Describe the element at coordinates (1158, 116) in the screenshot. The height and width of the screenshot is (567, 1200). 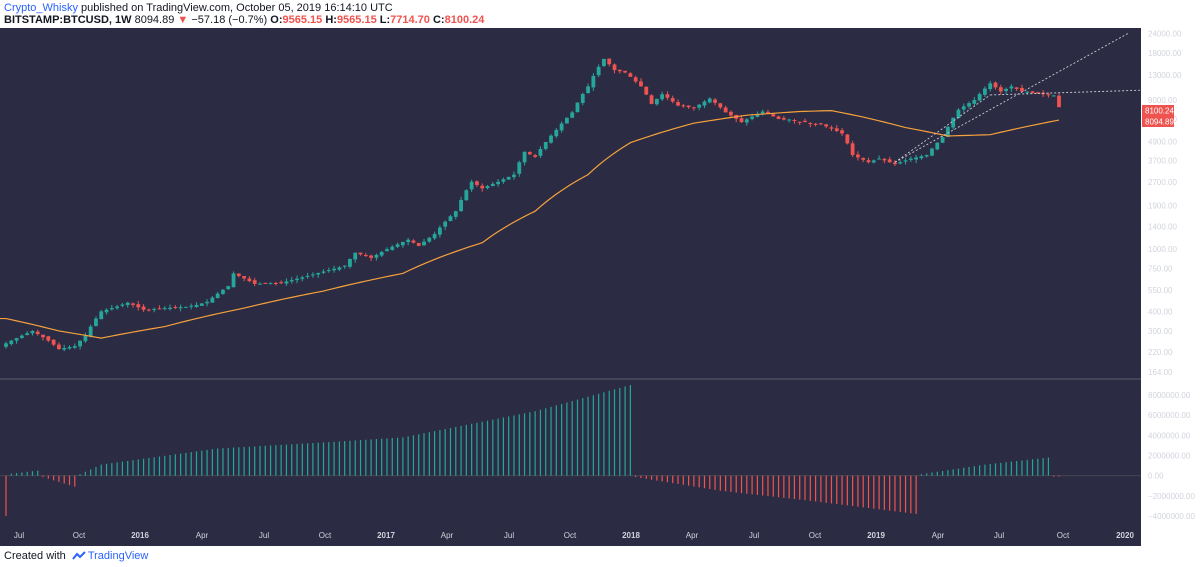
I see `price-labels: 8100.24 8094.89` at that location.